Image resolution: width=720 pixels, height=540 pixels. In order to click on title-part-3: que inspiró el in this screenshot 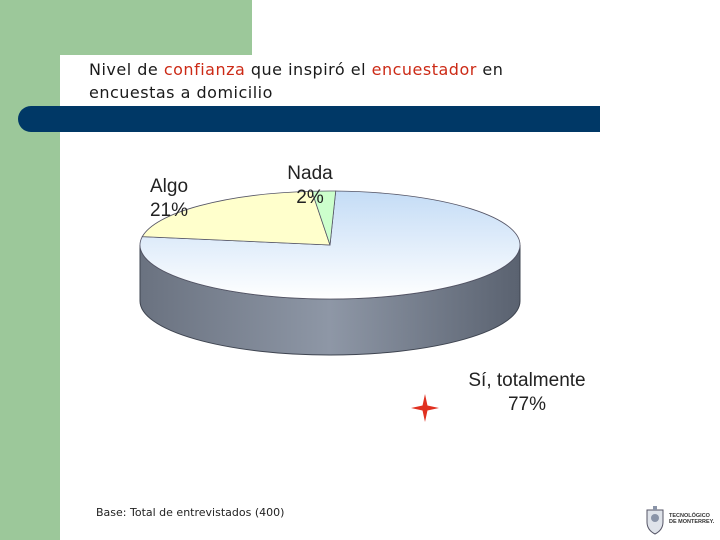, I will do `click(308, 69)`.